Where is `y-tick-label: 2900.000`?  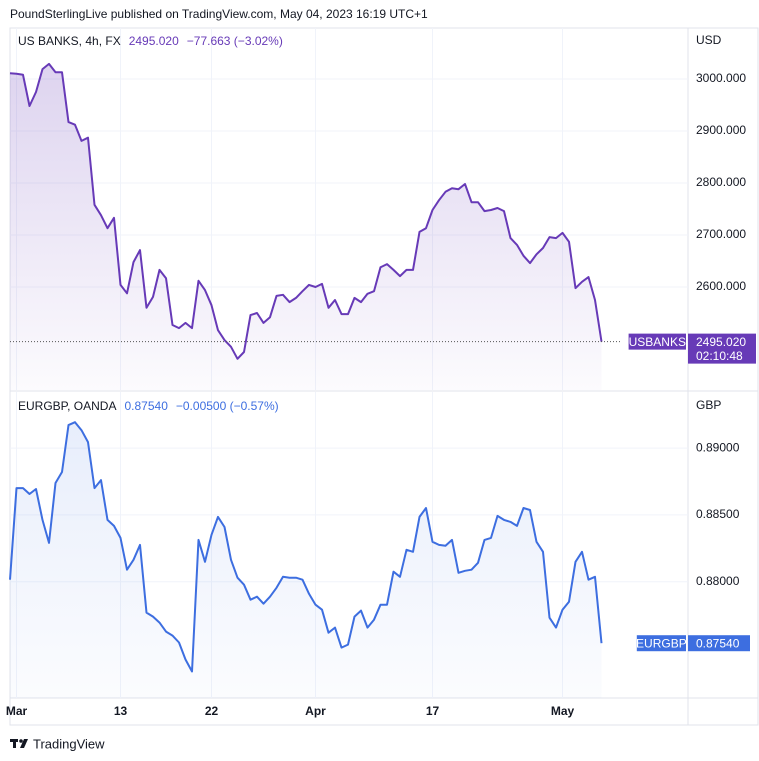 y-tick-label: 2900.000 is located at coordinates (721, 130).